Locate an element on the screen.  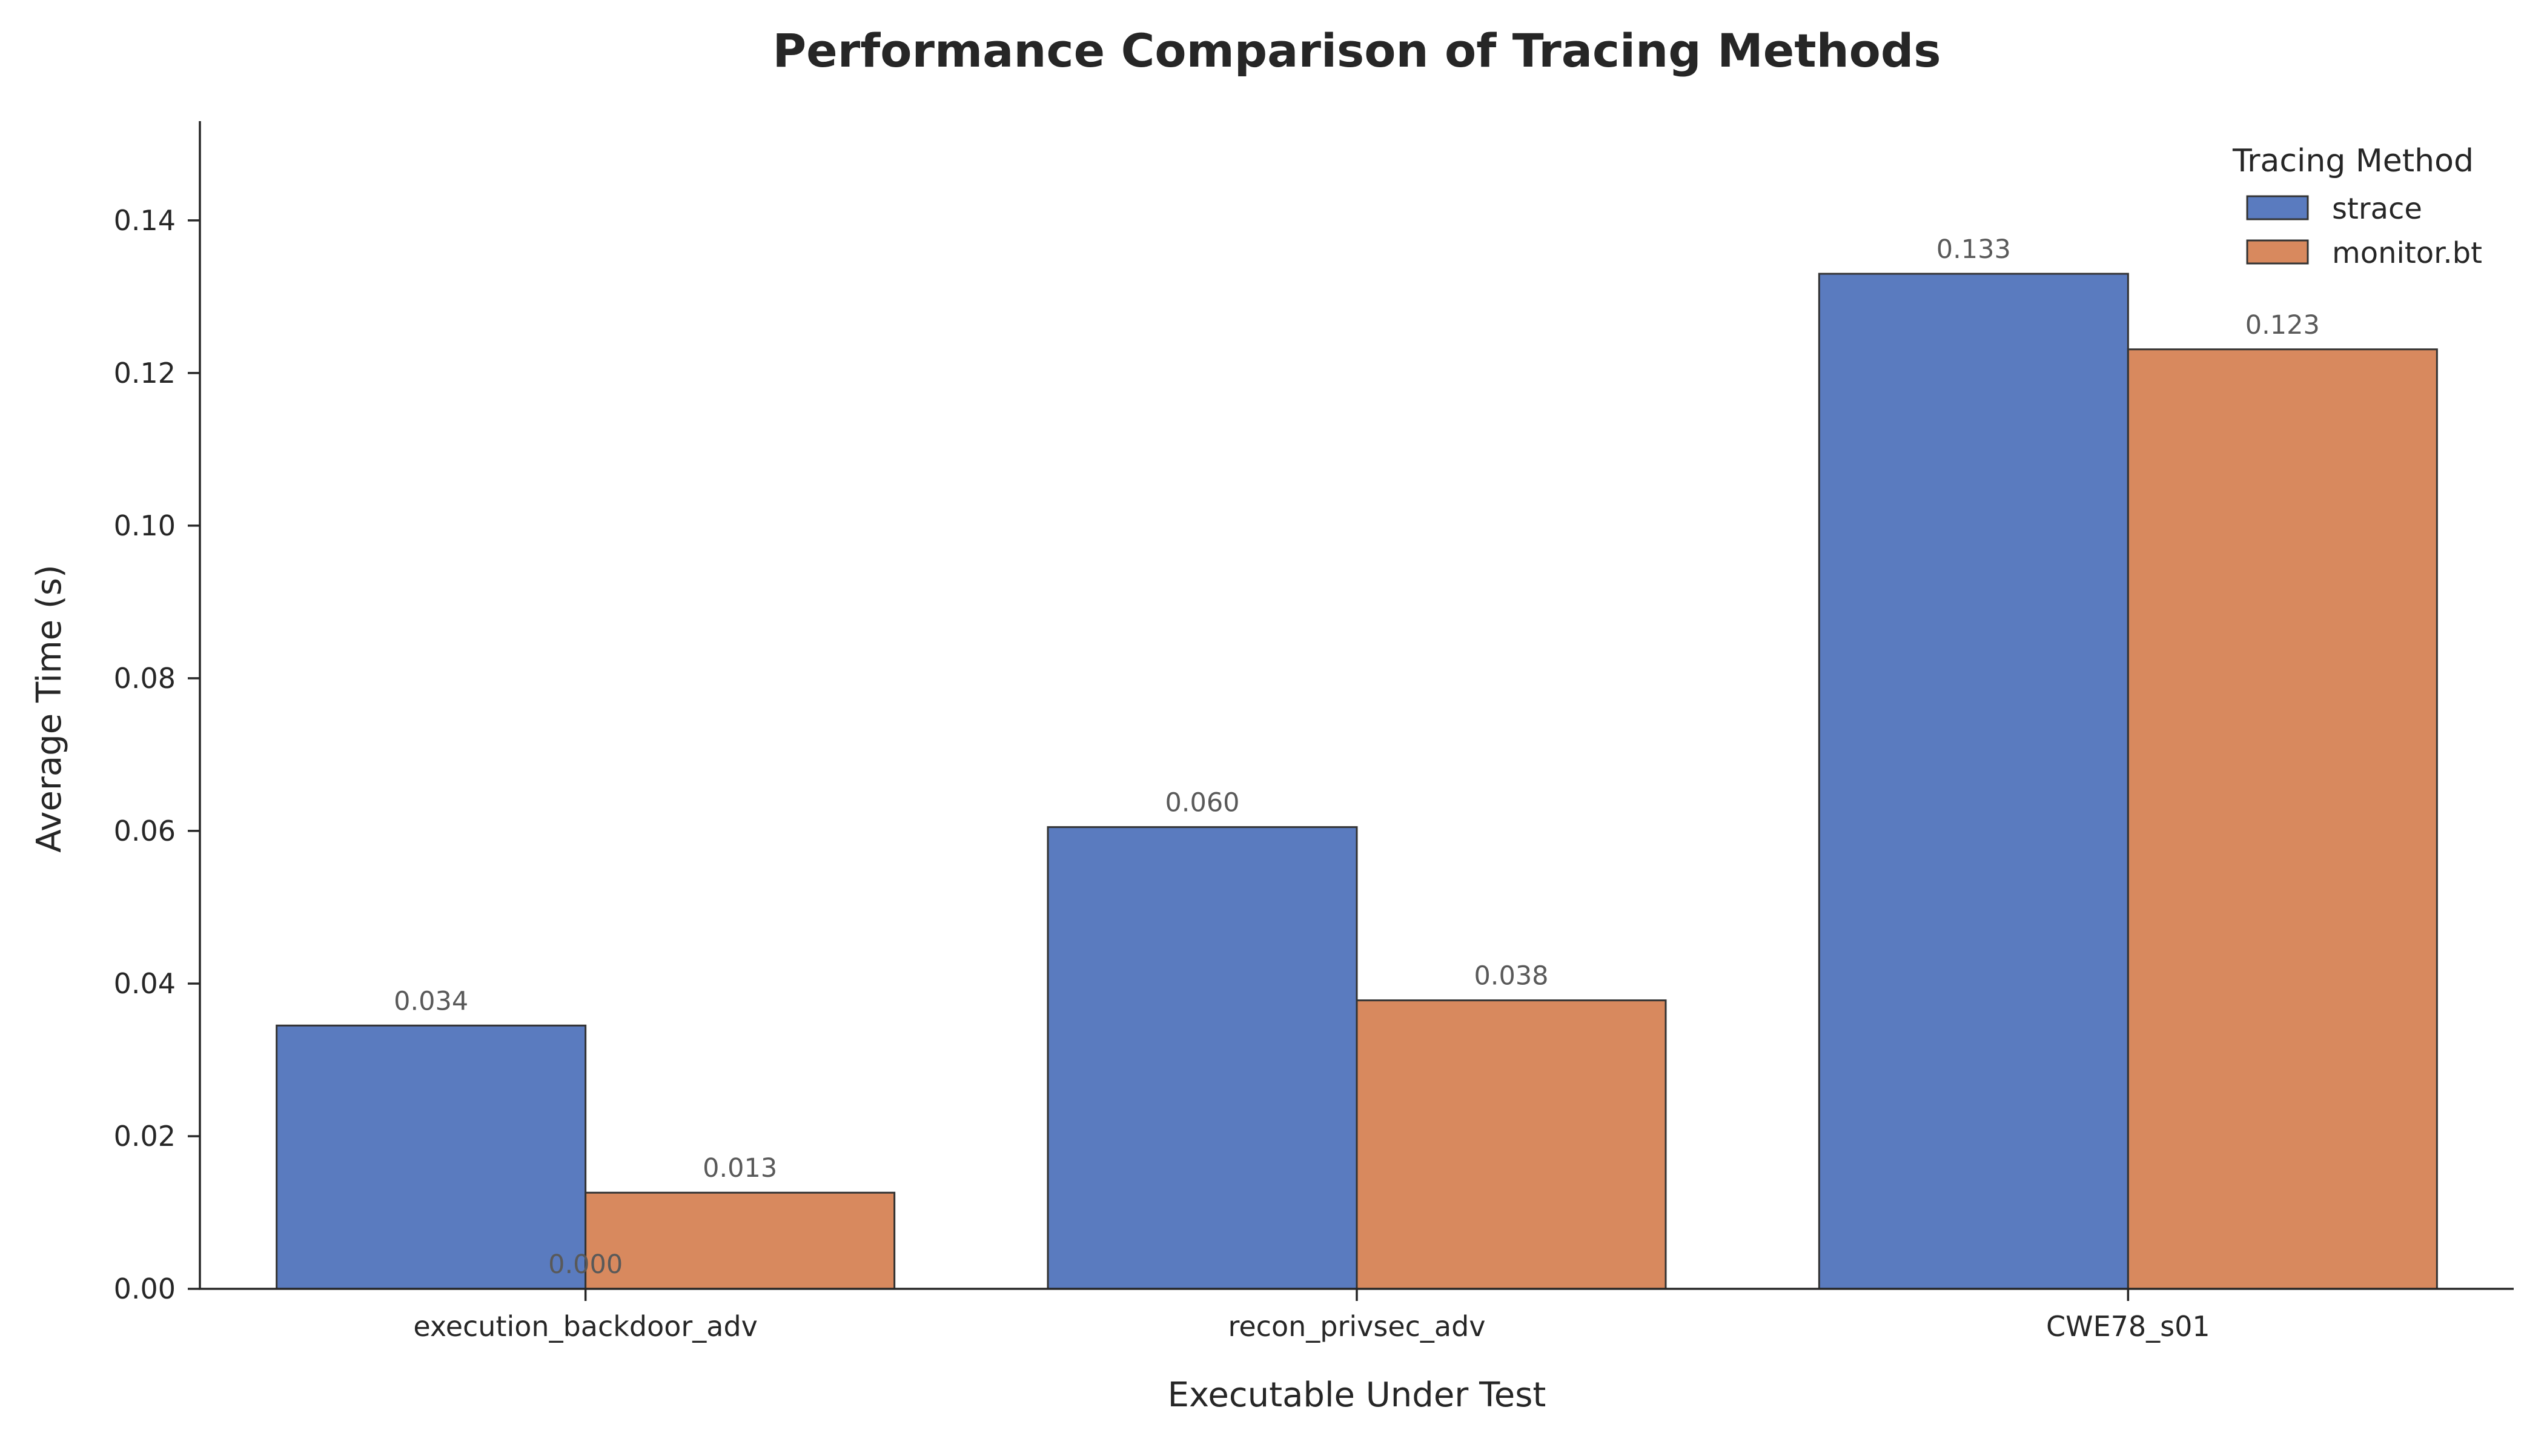
data-label: 0.013 is located at coordinates (740, 1168).